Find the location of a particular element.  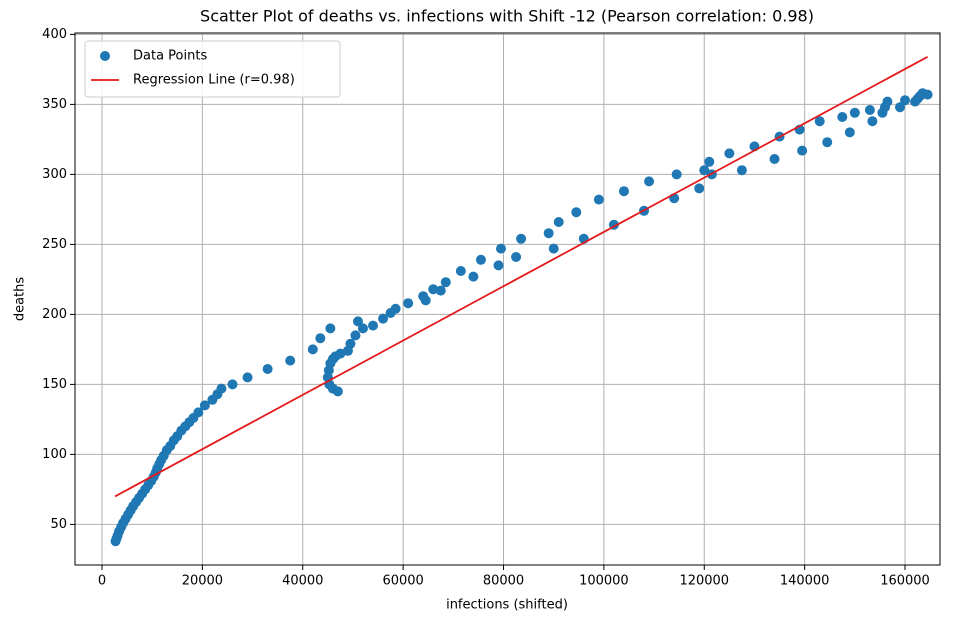

y-tick-label: 250 is located at coordinates (54, 244).